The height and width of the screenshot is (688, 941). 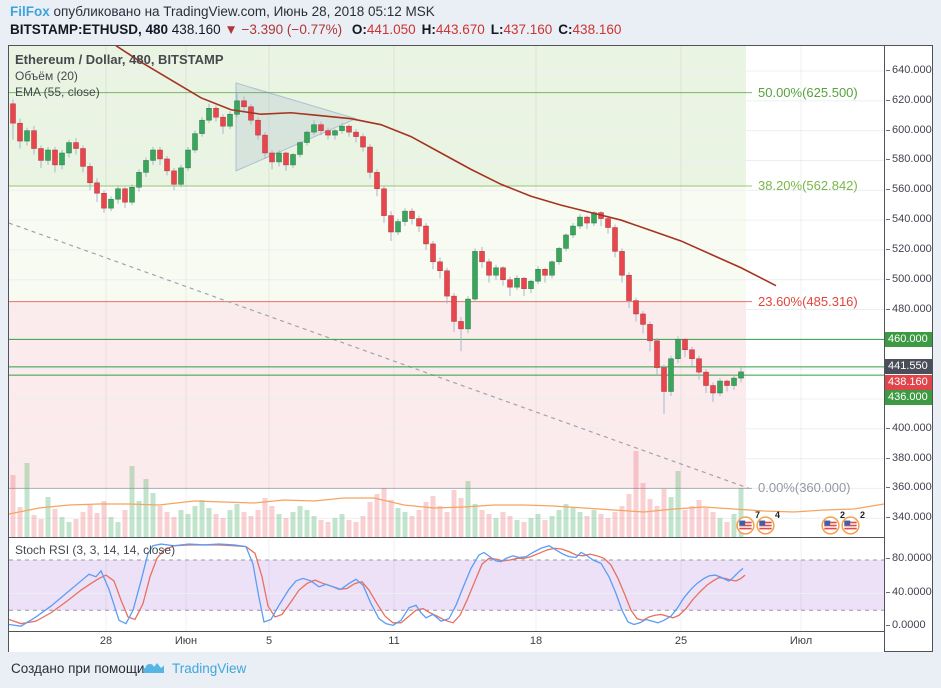 What do you see at coordinates (908, 398) in the screenshot?
I see `price-badge: 436.000` at bounding box center [908, 398].